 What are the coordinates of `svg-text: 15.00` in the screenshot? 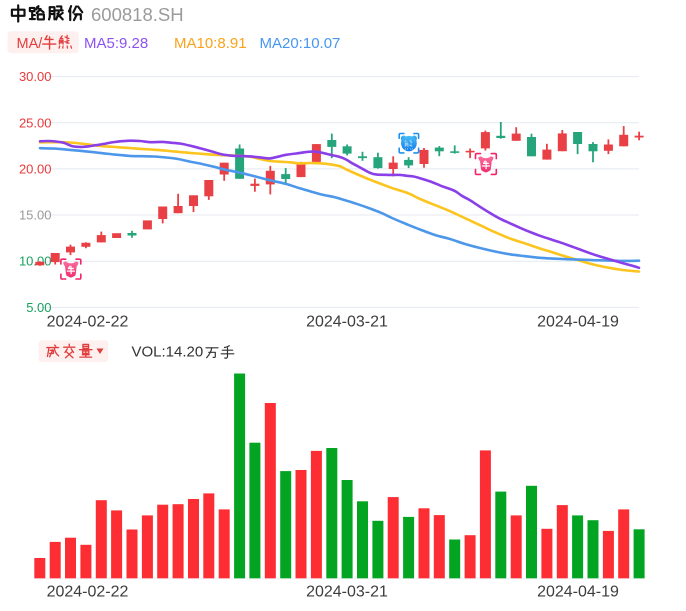 It's located at (35, 215).